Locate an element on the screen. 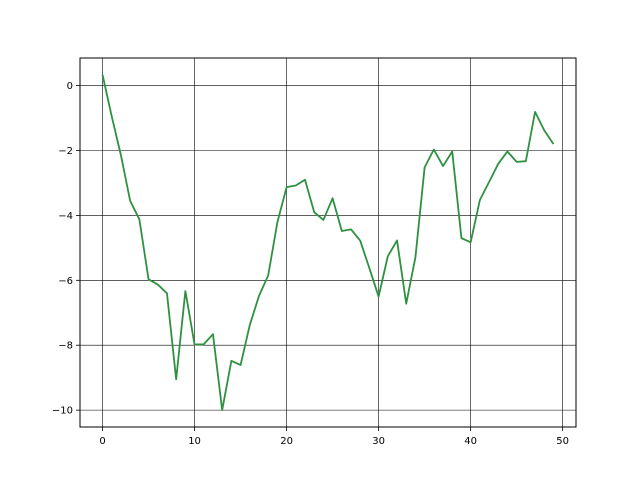 The width and height of the screenshot is (640, 480). x-tick-label: 50 is located at coordinates (562, 441).